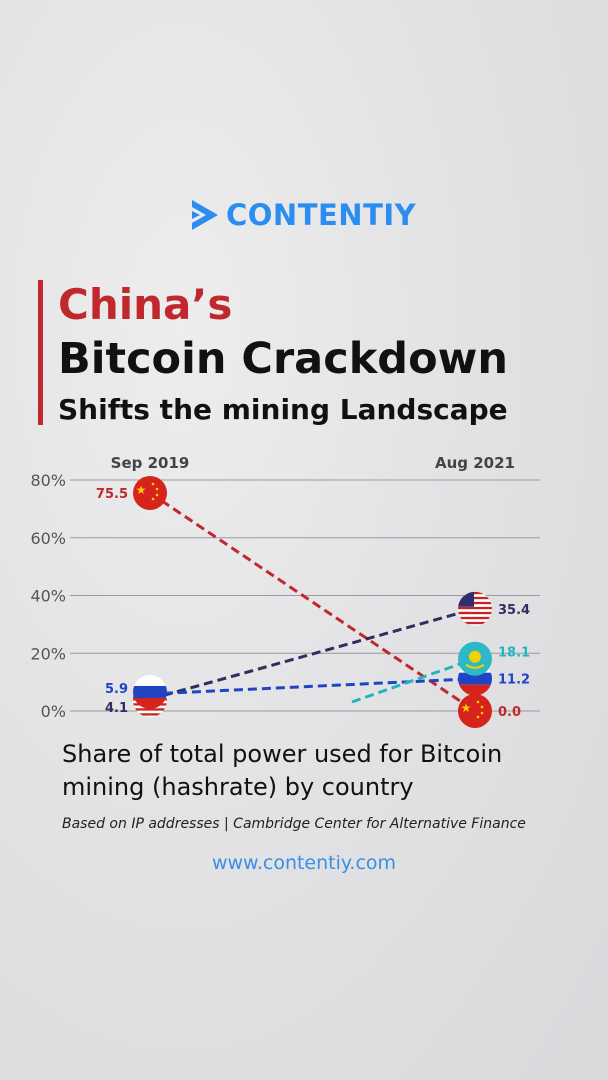  What do you see at coordinates (514, 653) in the screenshot?
I see `data-label-kazakhstan-2021: 18.1` at bounding box center [514, 653].